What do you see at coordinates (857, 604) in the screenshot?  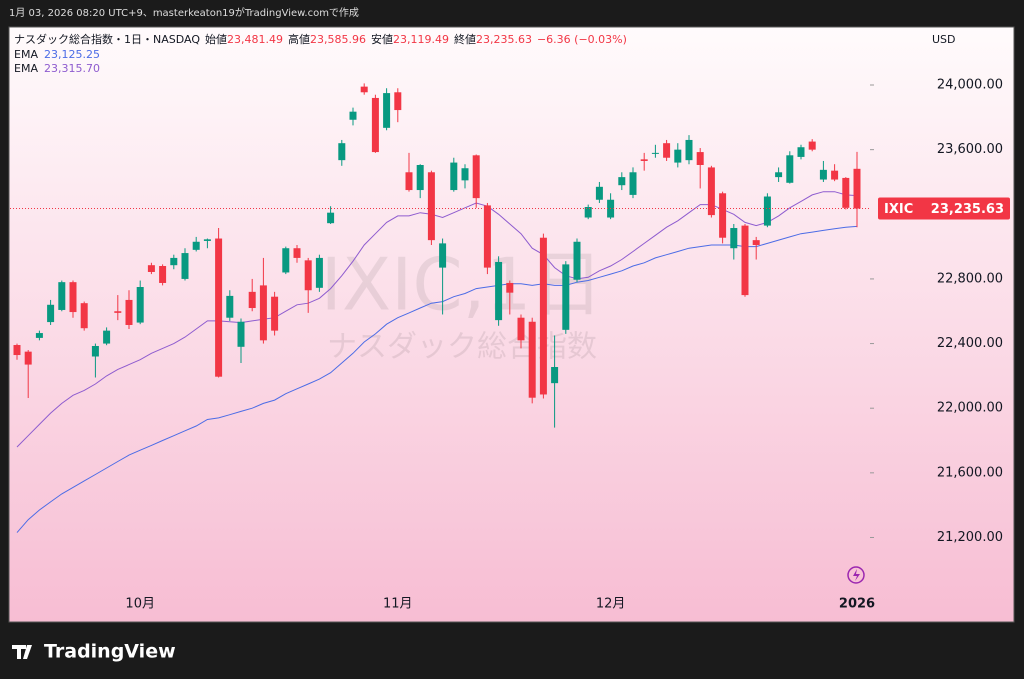 I see `x-tick-label: 2026` at bounding box center [857, 604].